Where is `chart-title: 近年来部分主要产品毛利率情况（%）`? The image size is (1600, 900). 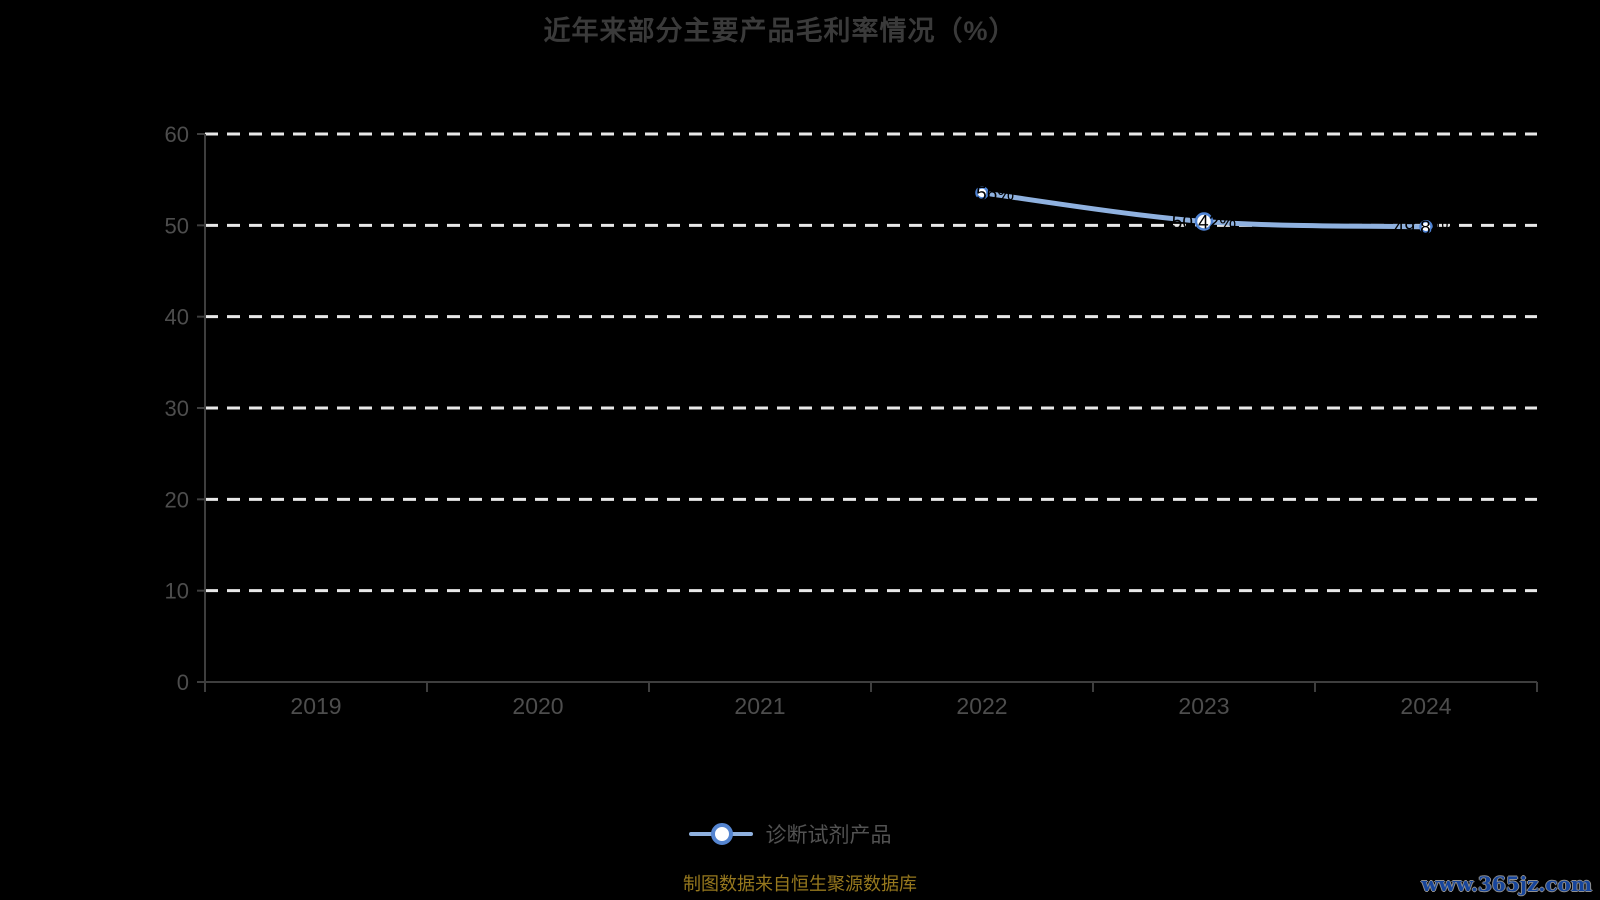
chart-title: 近年来部分主要产品毛利率情况（%） is located at coordinates (780, 31).